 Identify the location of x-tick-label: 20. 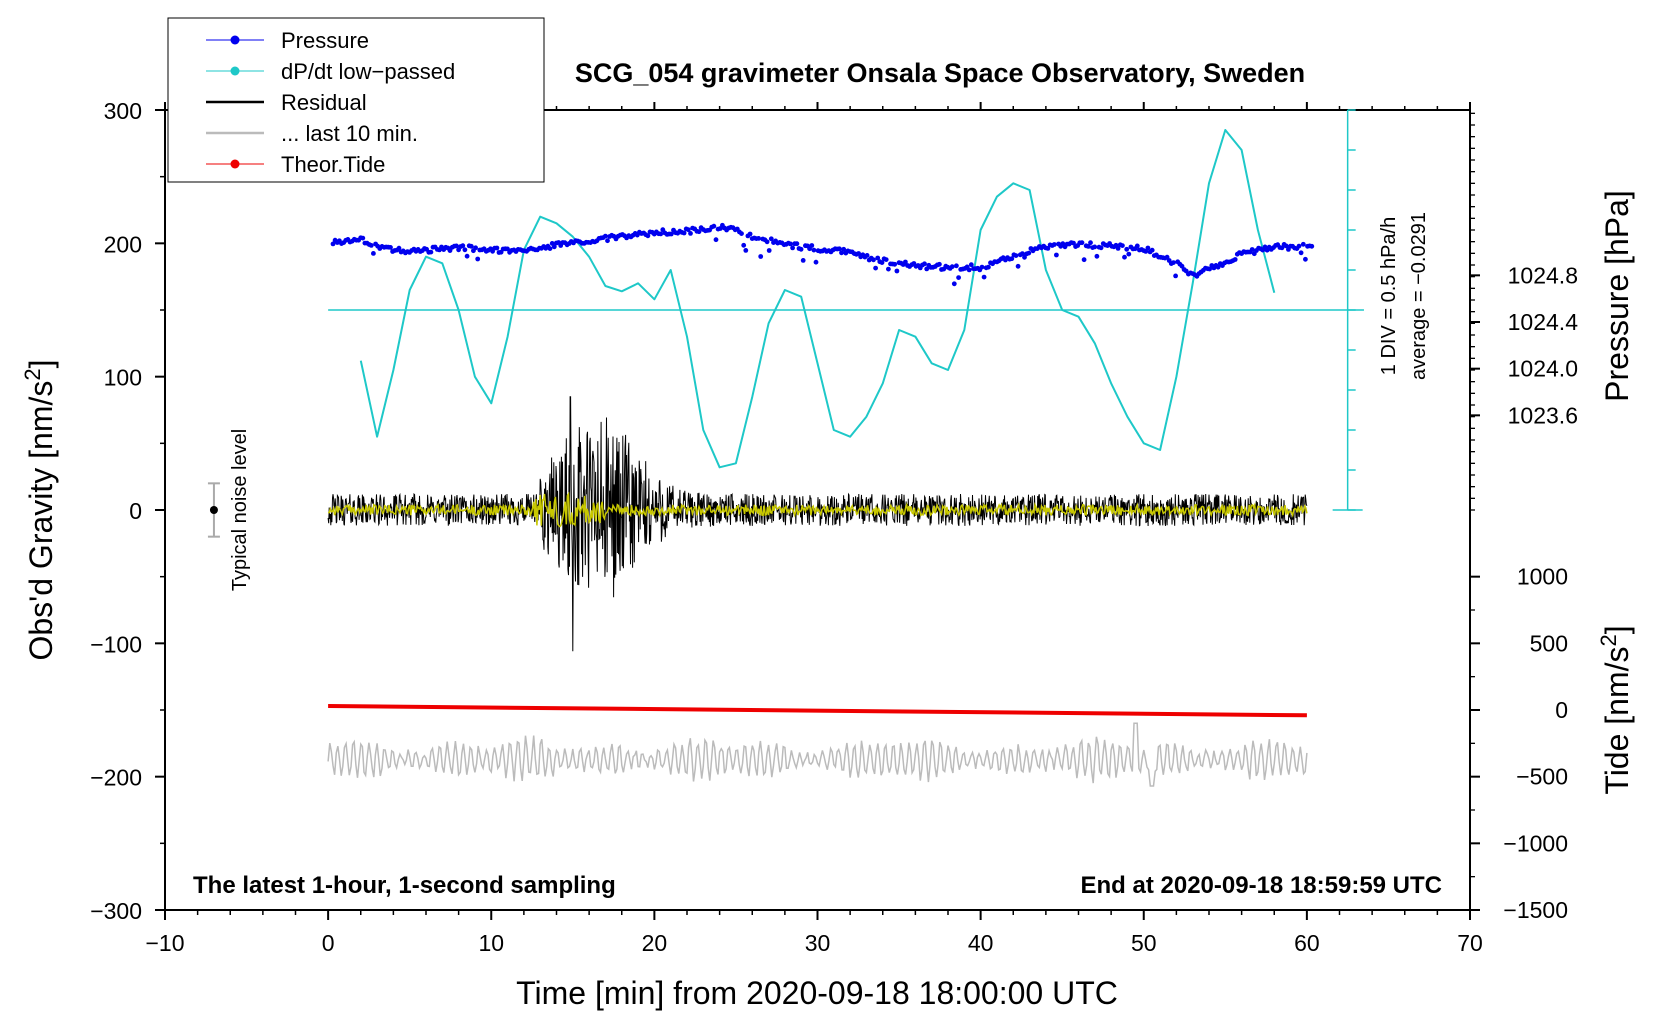
(655, 943).